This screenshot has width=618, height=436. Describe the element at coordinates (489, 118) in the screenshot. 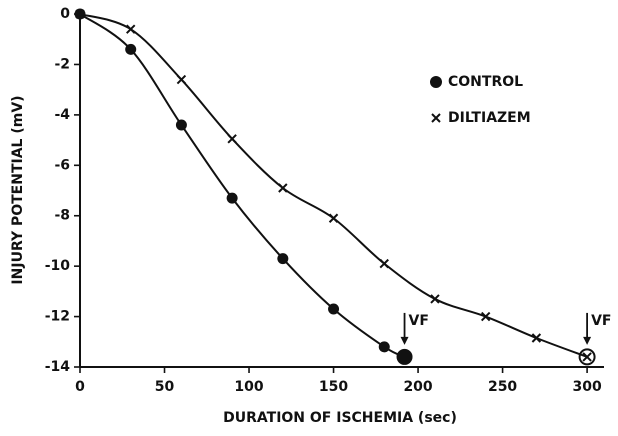

I see `legend-label: DILTIAZEM` at that location.